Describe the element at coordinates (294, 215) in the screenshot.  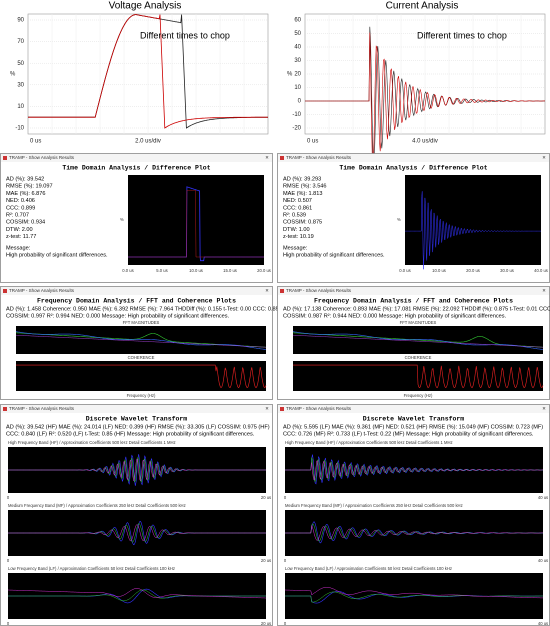
I see `metric: R²: 0.539` at that location.